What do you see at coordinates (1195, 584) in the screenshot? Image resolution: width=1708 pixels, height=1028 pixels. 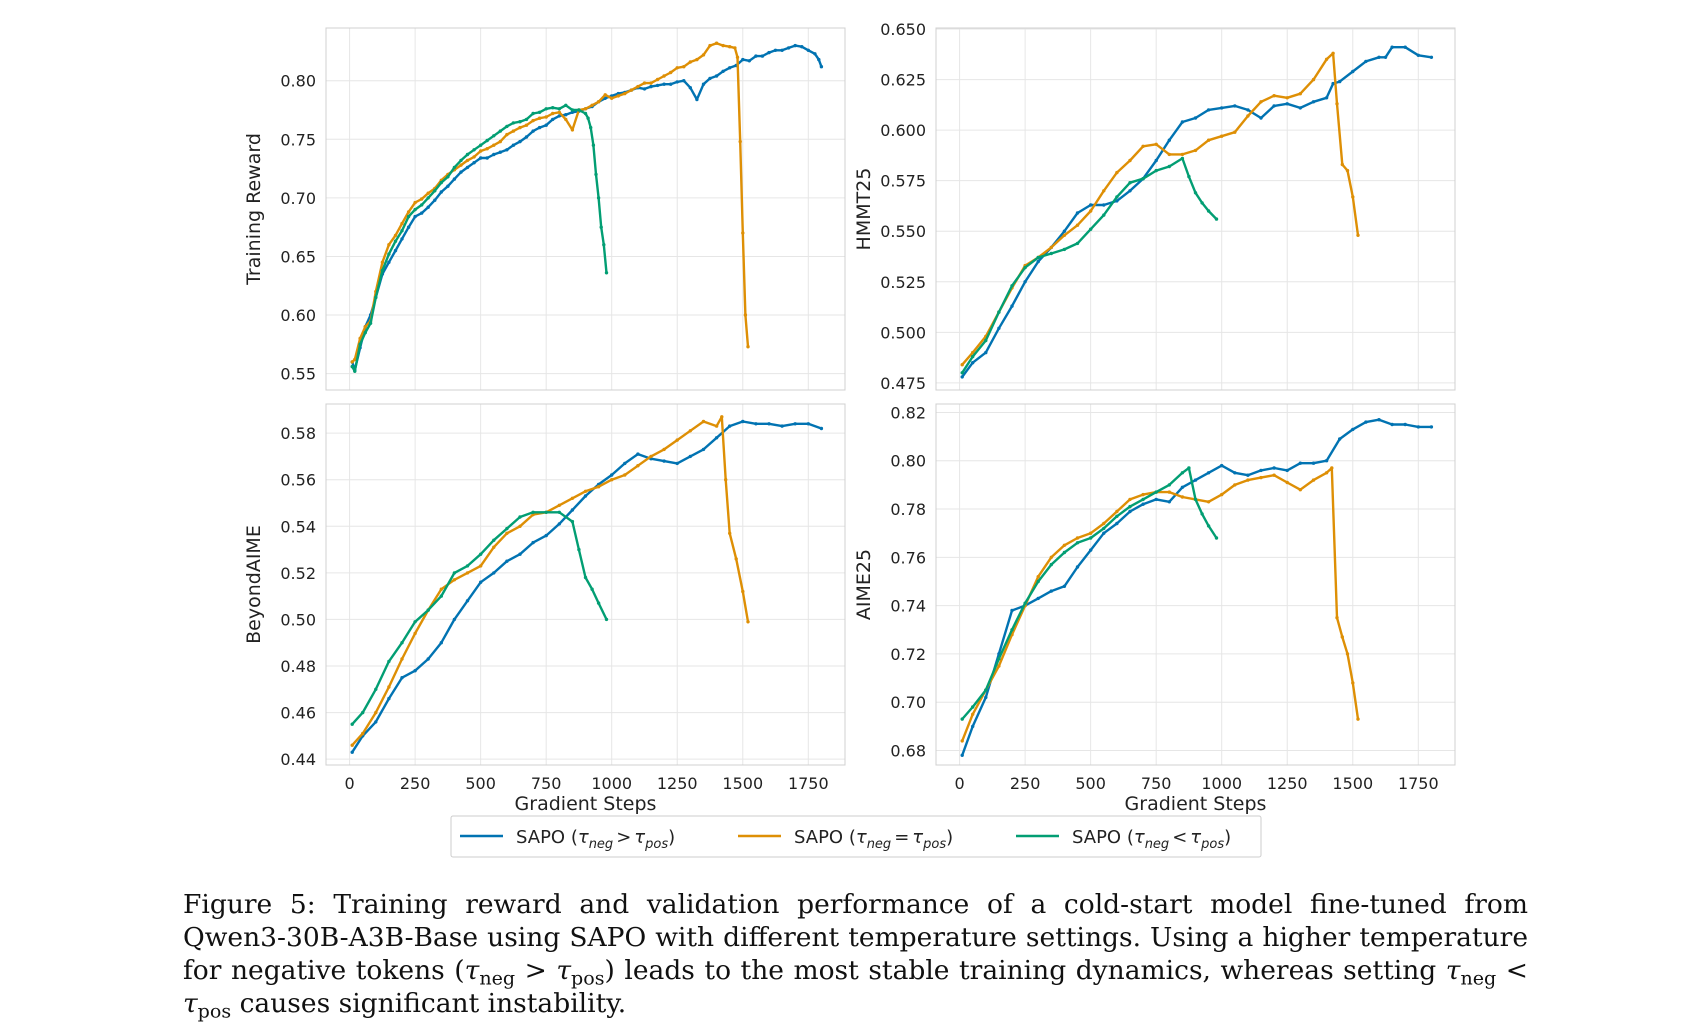 I see `plot-frame` at bounding box center [1195, 584].